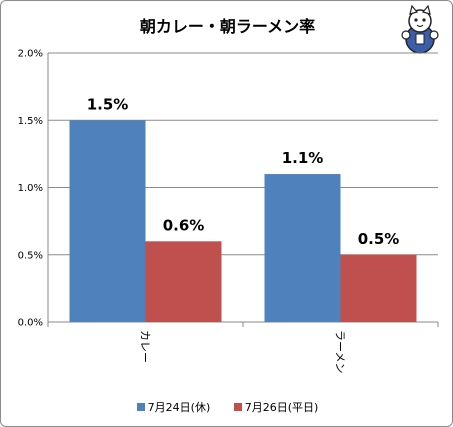 The height and width of the screenshot is (427, 453). I want to click on data-label: 1.1%, so click(303, 158).